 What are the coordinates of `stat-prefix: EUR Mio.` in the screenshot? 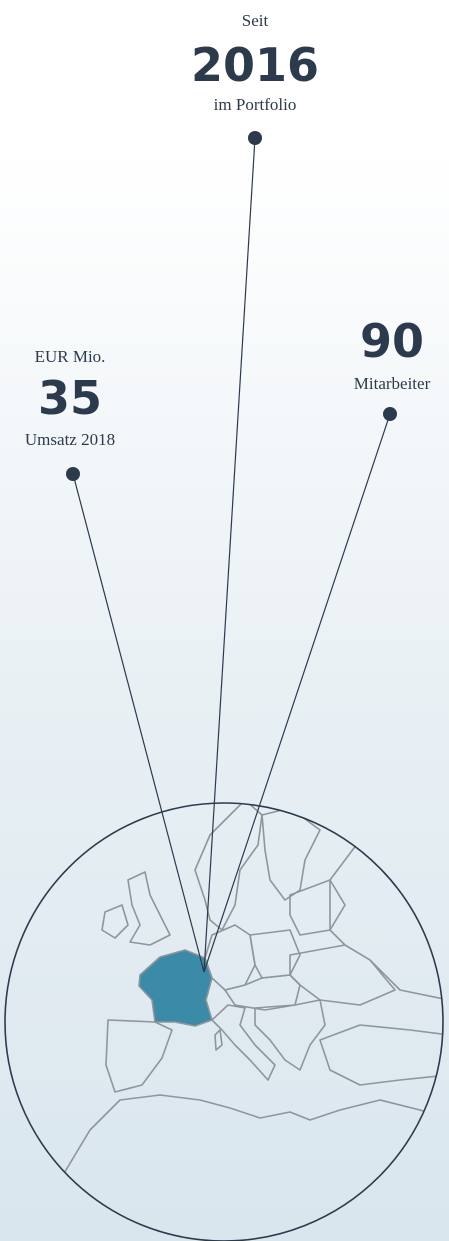 It's located at (70, 356).